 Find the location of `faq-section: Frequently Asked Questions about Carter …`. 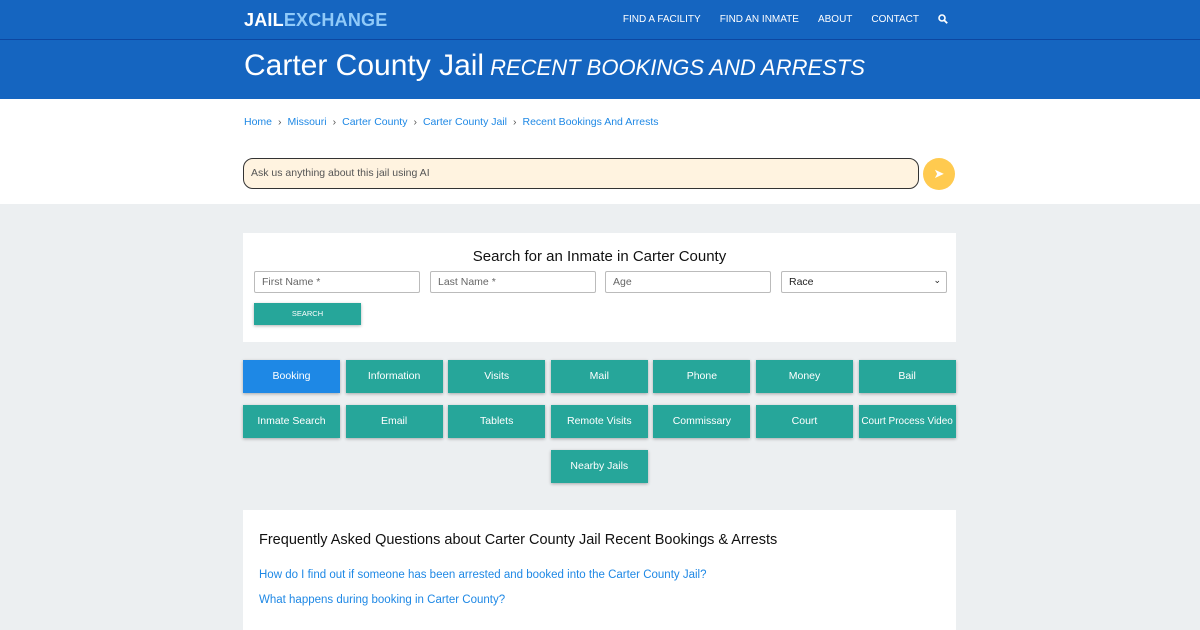

faq-section: Frequently Asked Questions about Carter … is located at coordinates (599, 570).